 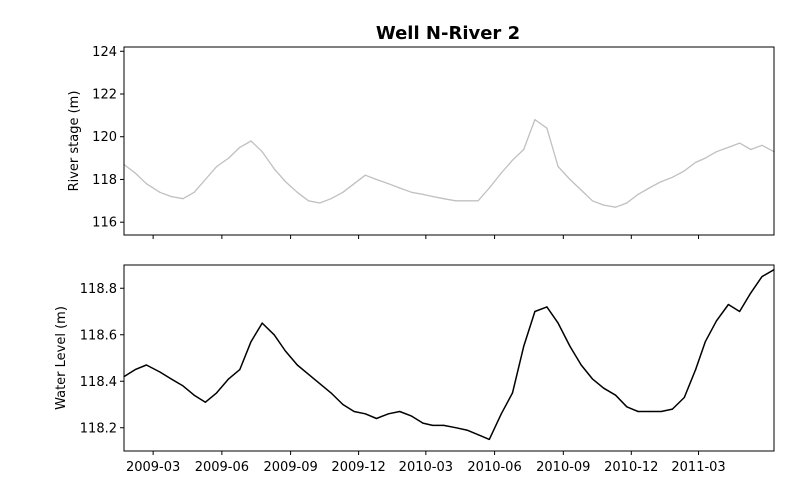 I want to click on y-tick-label: 118, so click(x=104, y=180).